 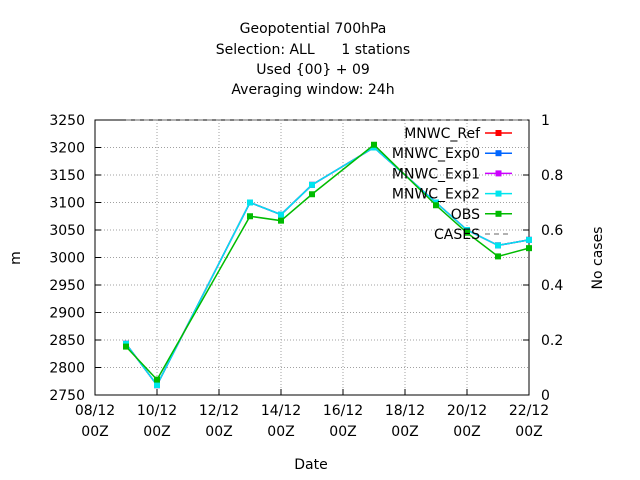 What do you see at coordinates (67, 369) in the screenshot?
I see `y-tick-label: 2800` at bounding box center [67, 369].